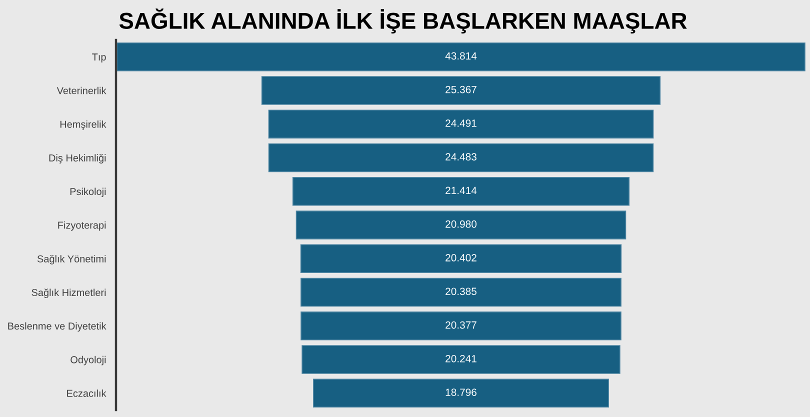 The width and height of the screenshot is (810, 417). What do you see at coordinates (461, 392) in the screenshot?
I see `data-label: 18.796` at bounding box center [461, 392].